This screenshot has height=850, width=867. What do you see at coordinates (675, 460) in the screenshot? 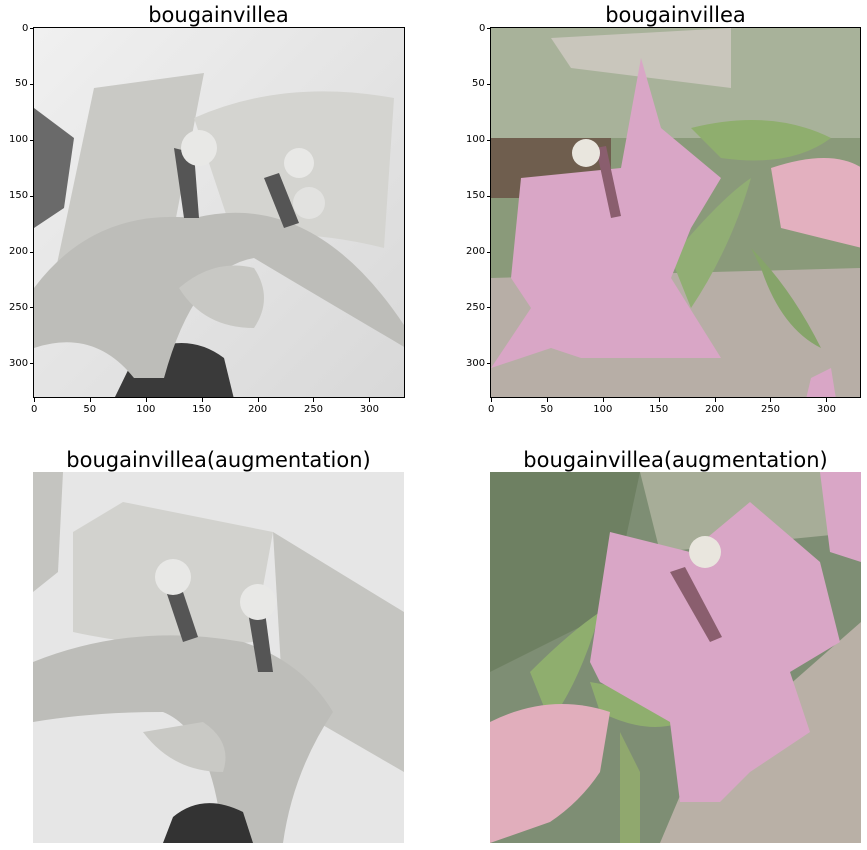
I see `panel-title-4: bougainvillea(augmentation)` at bounding box center [675, 460].